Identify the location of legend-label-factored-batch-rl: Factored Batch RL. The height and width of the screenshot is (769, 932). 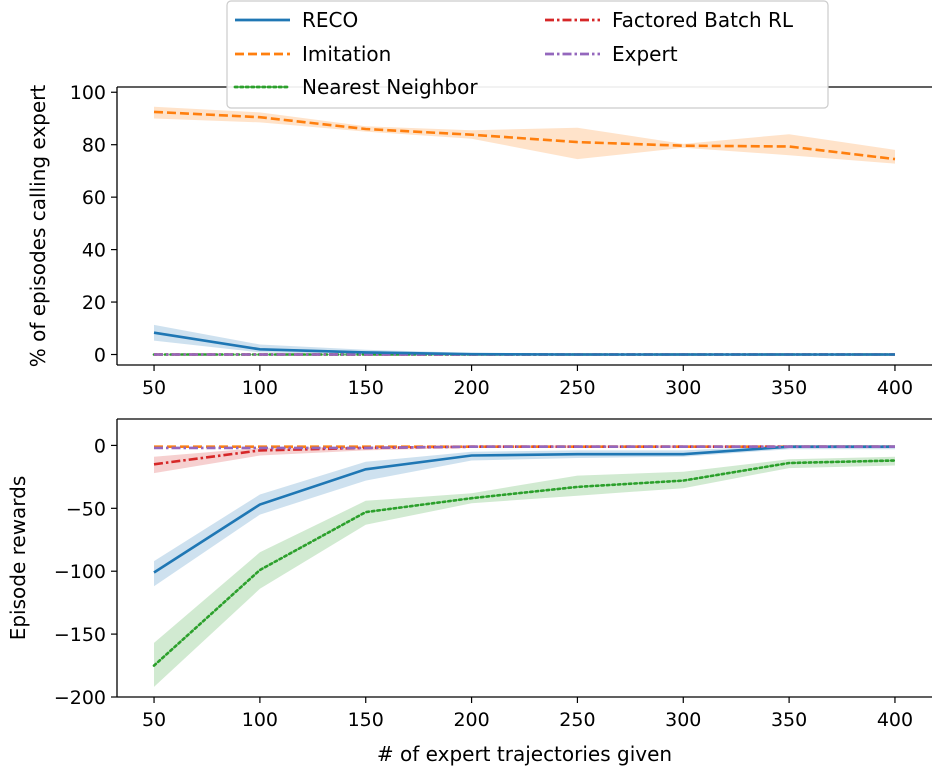
(703, 20).